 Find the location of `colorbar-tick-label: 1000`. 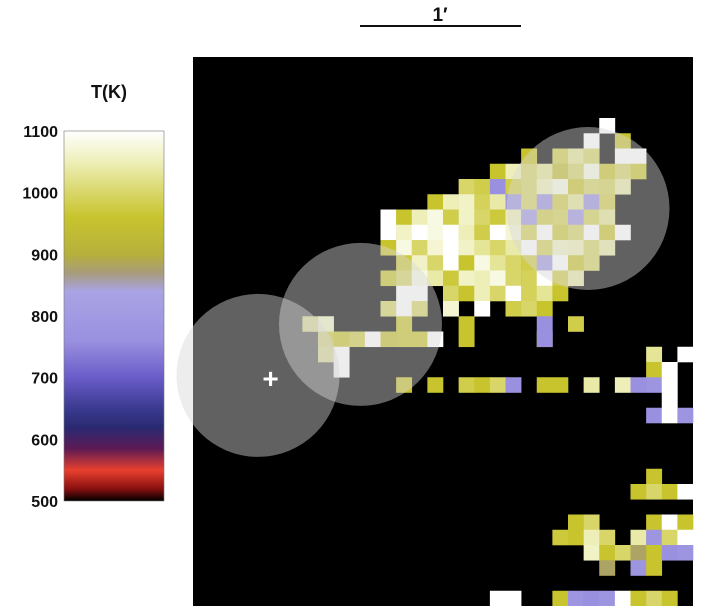

colorbar-tick-label: 1000 is located at coordinates (40, 194).